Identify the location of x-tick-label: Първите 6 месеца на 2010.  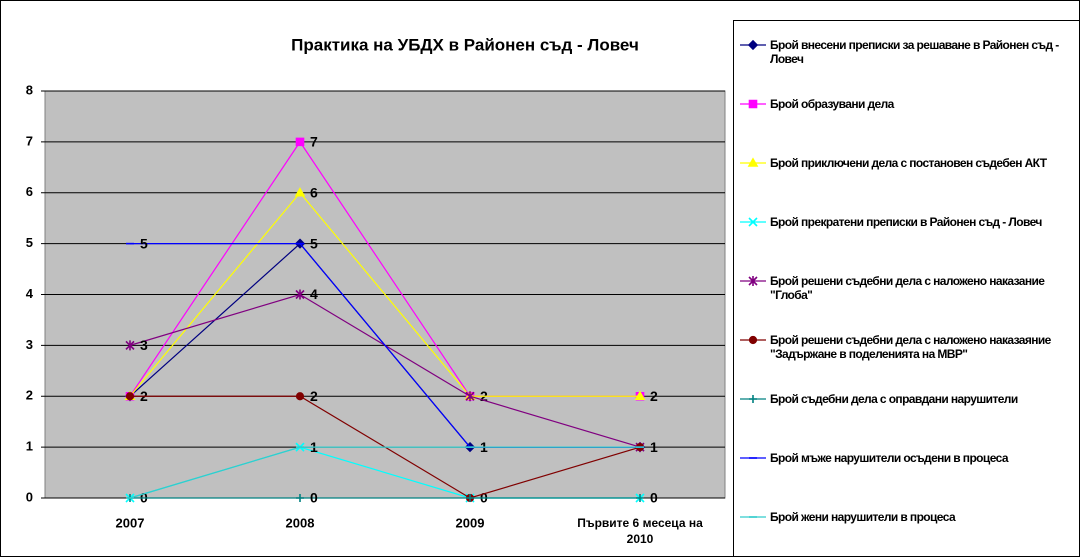
(640, 531).